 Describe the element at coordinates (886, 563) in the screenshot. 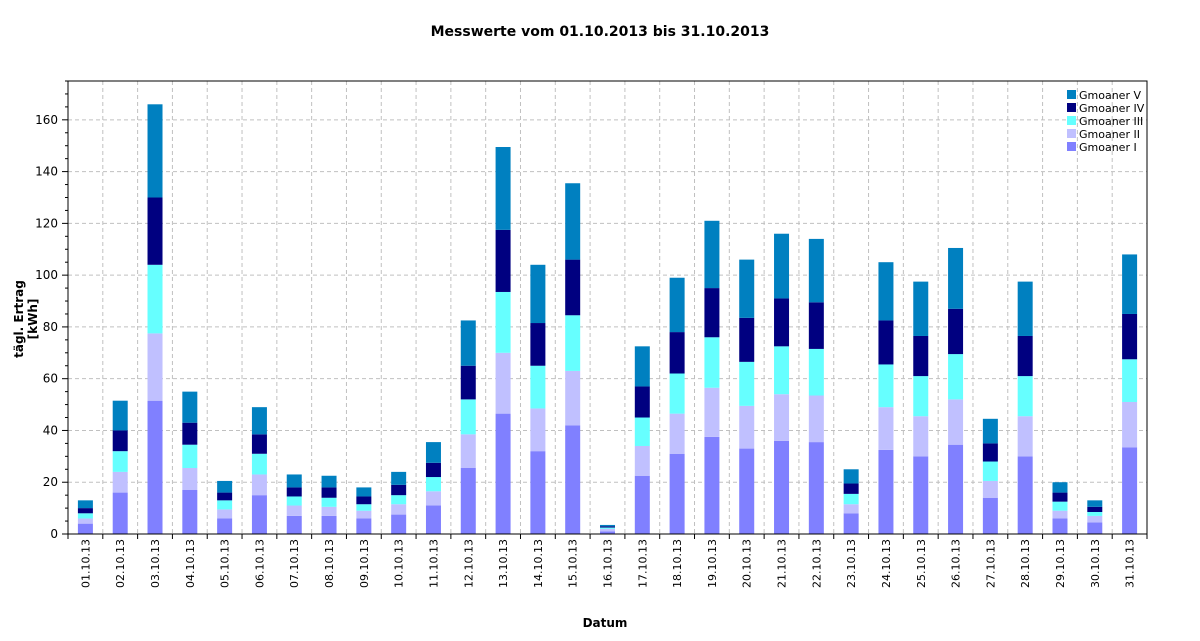

I see `x-tick-label: 24.10.13` at that location.